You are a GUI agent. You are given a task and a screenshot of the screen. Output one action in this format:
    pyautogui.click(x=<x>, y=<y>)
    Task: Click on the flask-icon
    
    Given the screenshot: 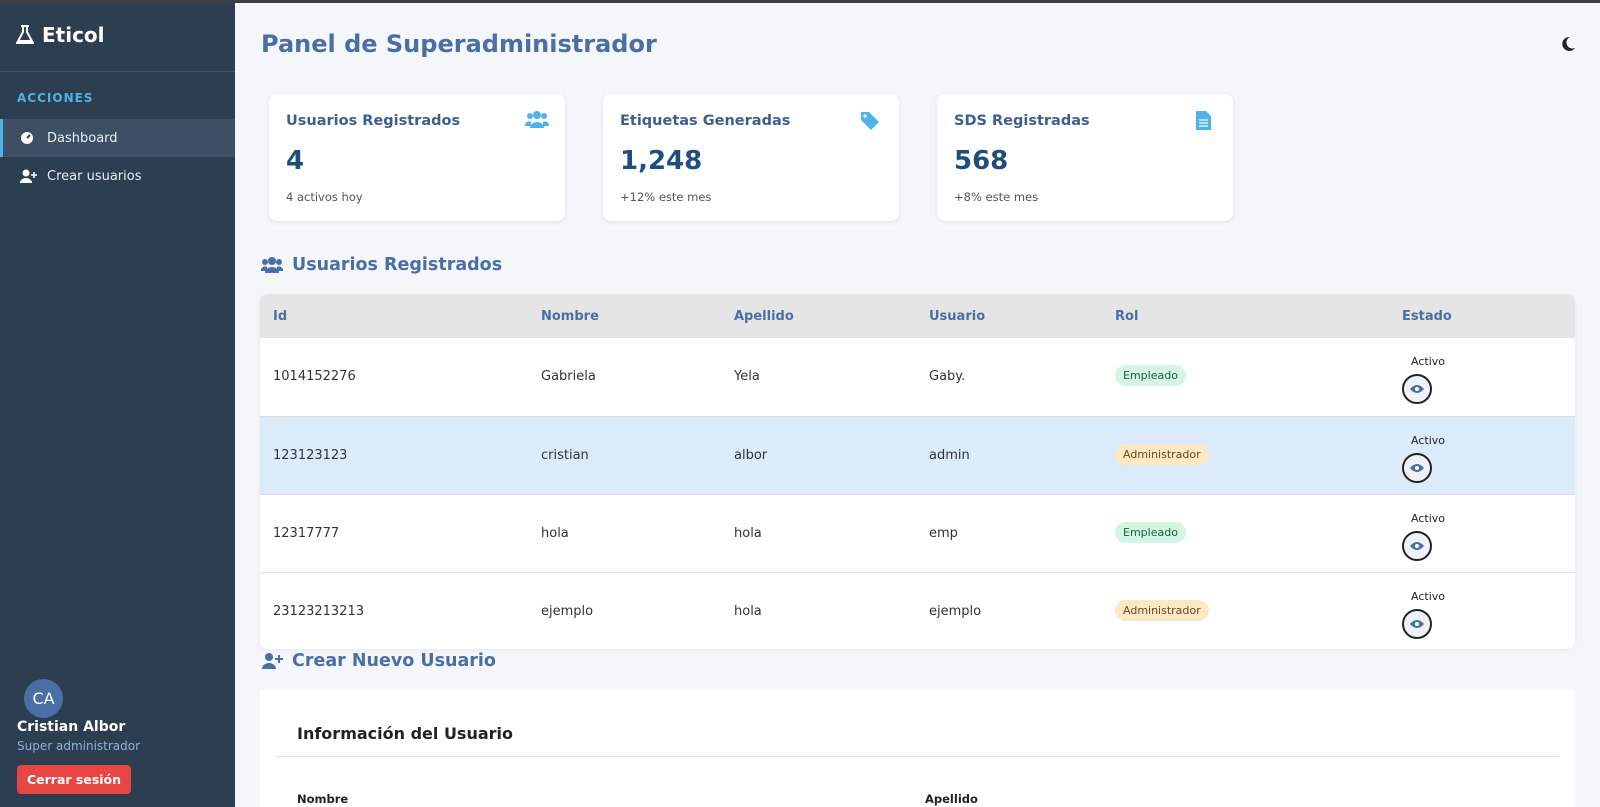 What is the action you would take?
    pyautogui.click(x=25, y=34)
    